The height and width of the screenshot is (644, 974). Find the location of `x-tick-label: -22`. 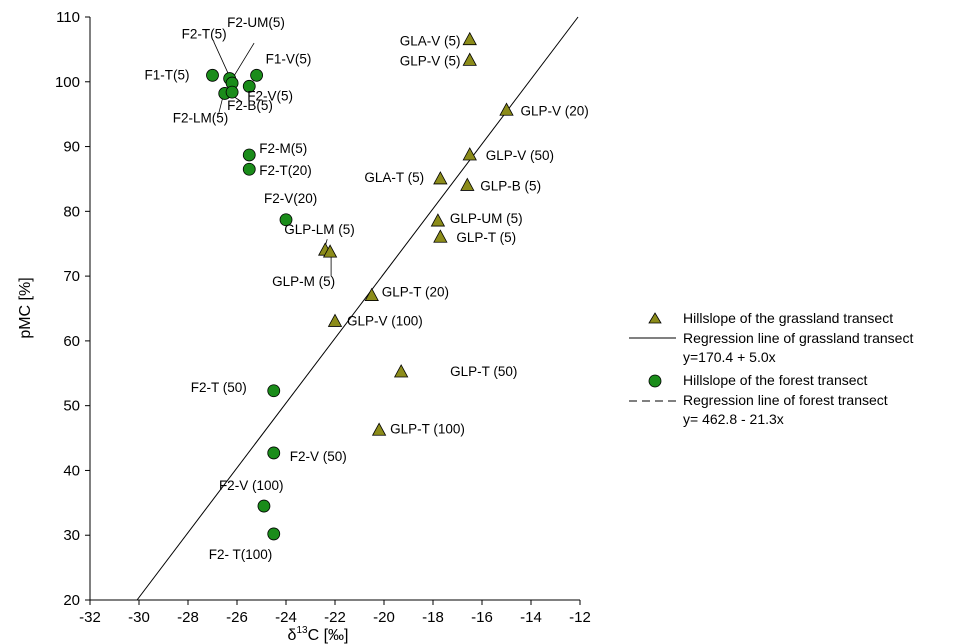

x-tick-label: -22 is located at coordinates (335, 617).